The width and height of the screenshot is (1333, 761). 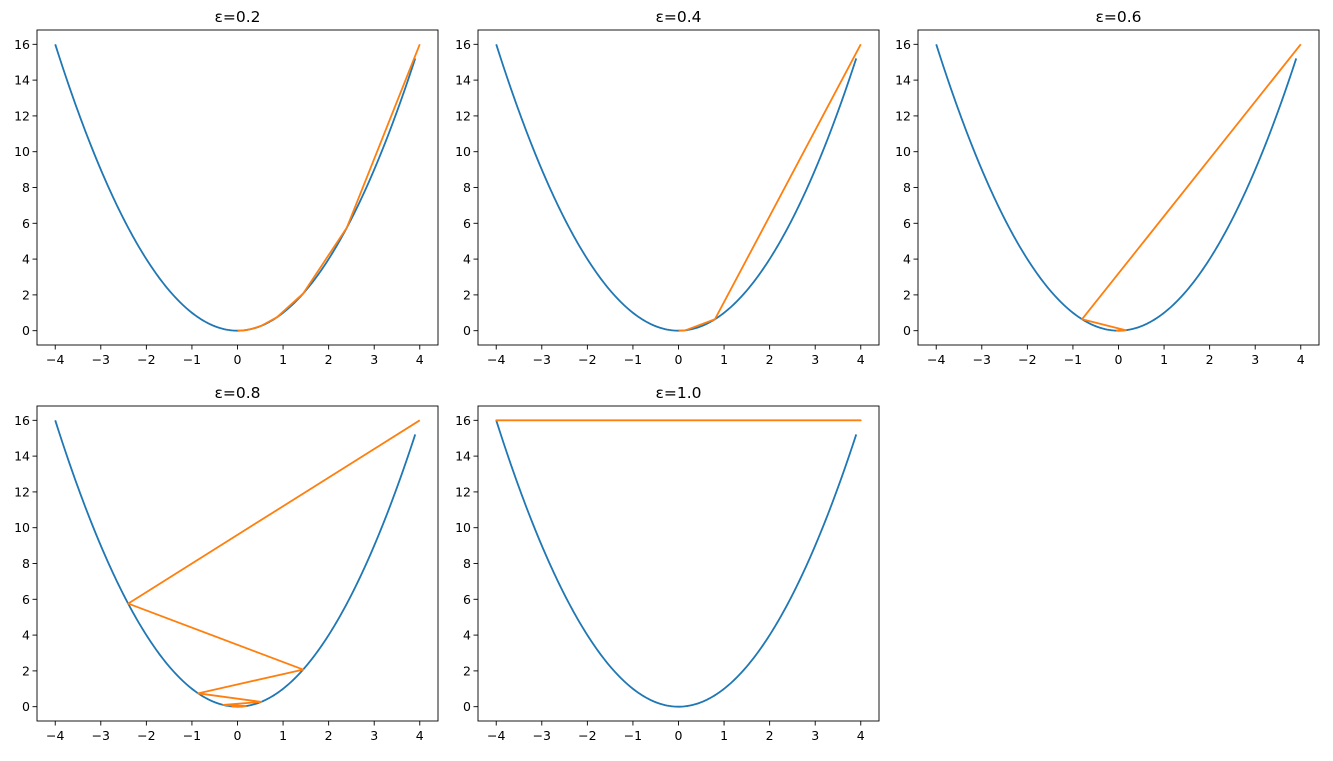 I want to click on subplot-title: ε=0.4, so click(x=678, y=17).